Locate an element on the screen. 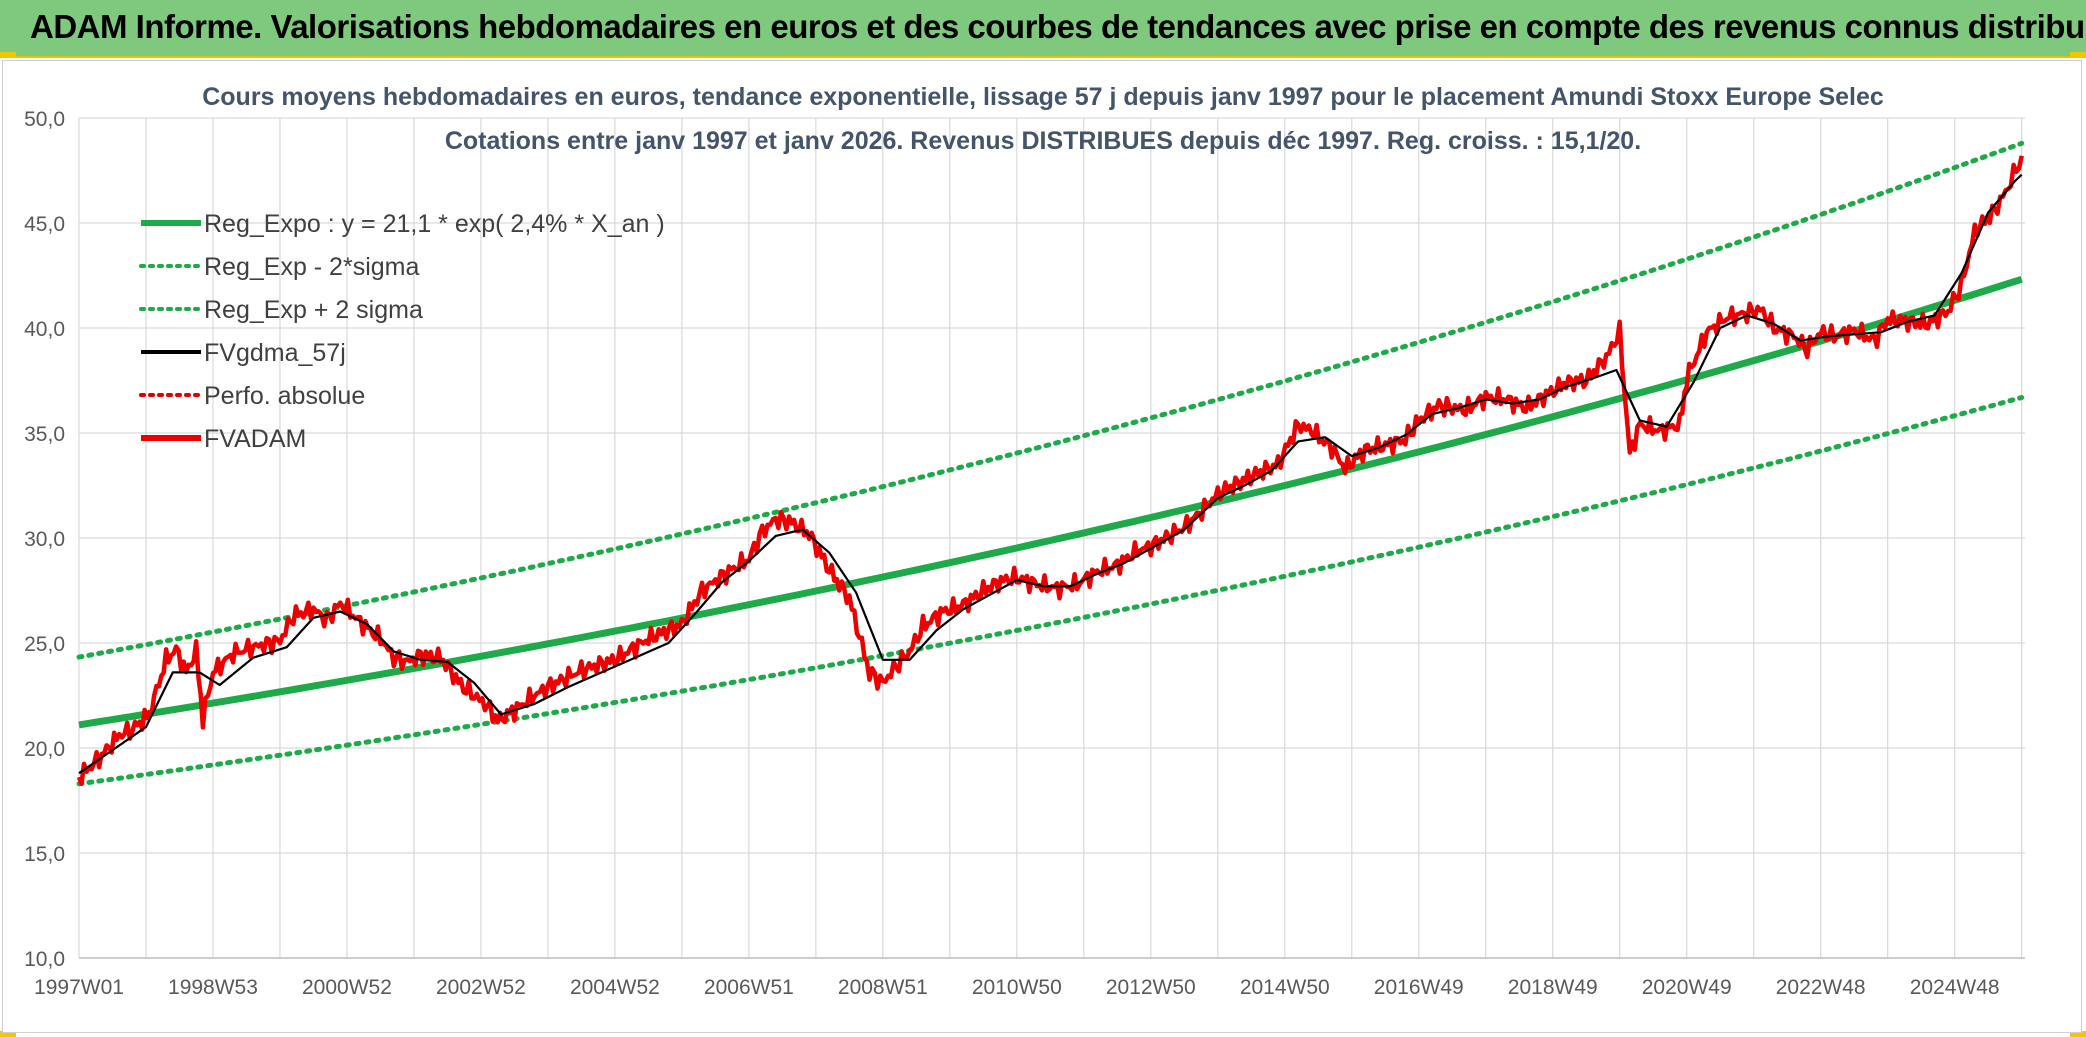  x-tick-label: 2012W50 is located at coordinates (1151, 987).